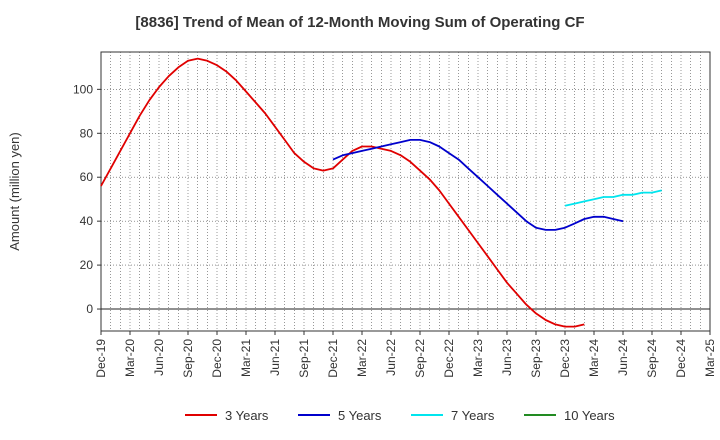 Image resolution: width=720 pixels, height=440 pixels. Describe the element at coordinates (589, 415) in the screenshot. I see `legend-label-10-years: 10 Years` at that location.